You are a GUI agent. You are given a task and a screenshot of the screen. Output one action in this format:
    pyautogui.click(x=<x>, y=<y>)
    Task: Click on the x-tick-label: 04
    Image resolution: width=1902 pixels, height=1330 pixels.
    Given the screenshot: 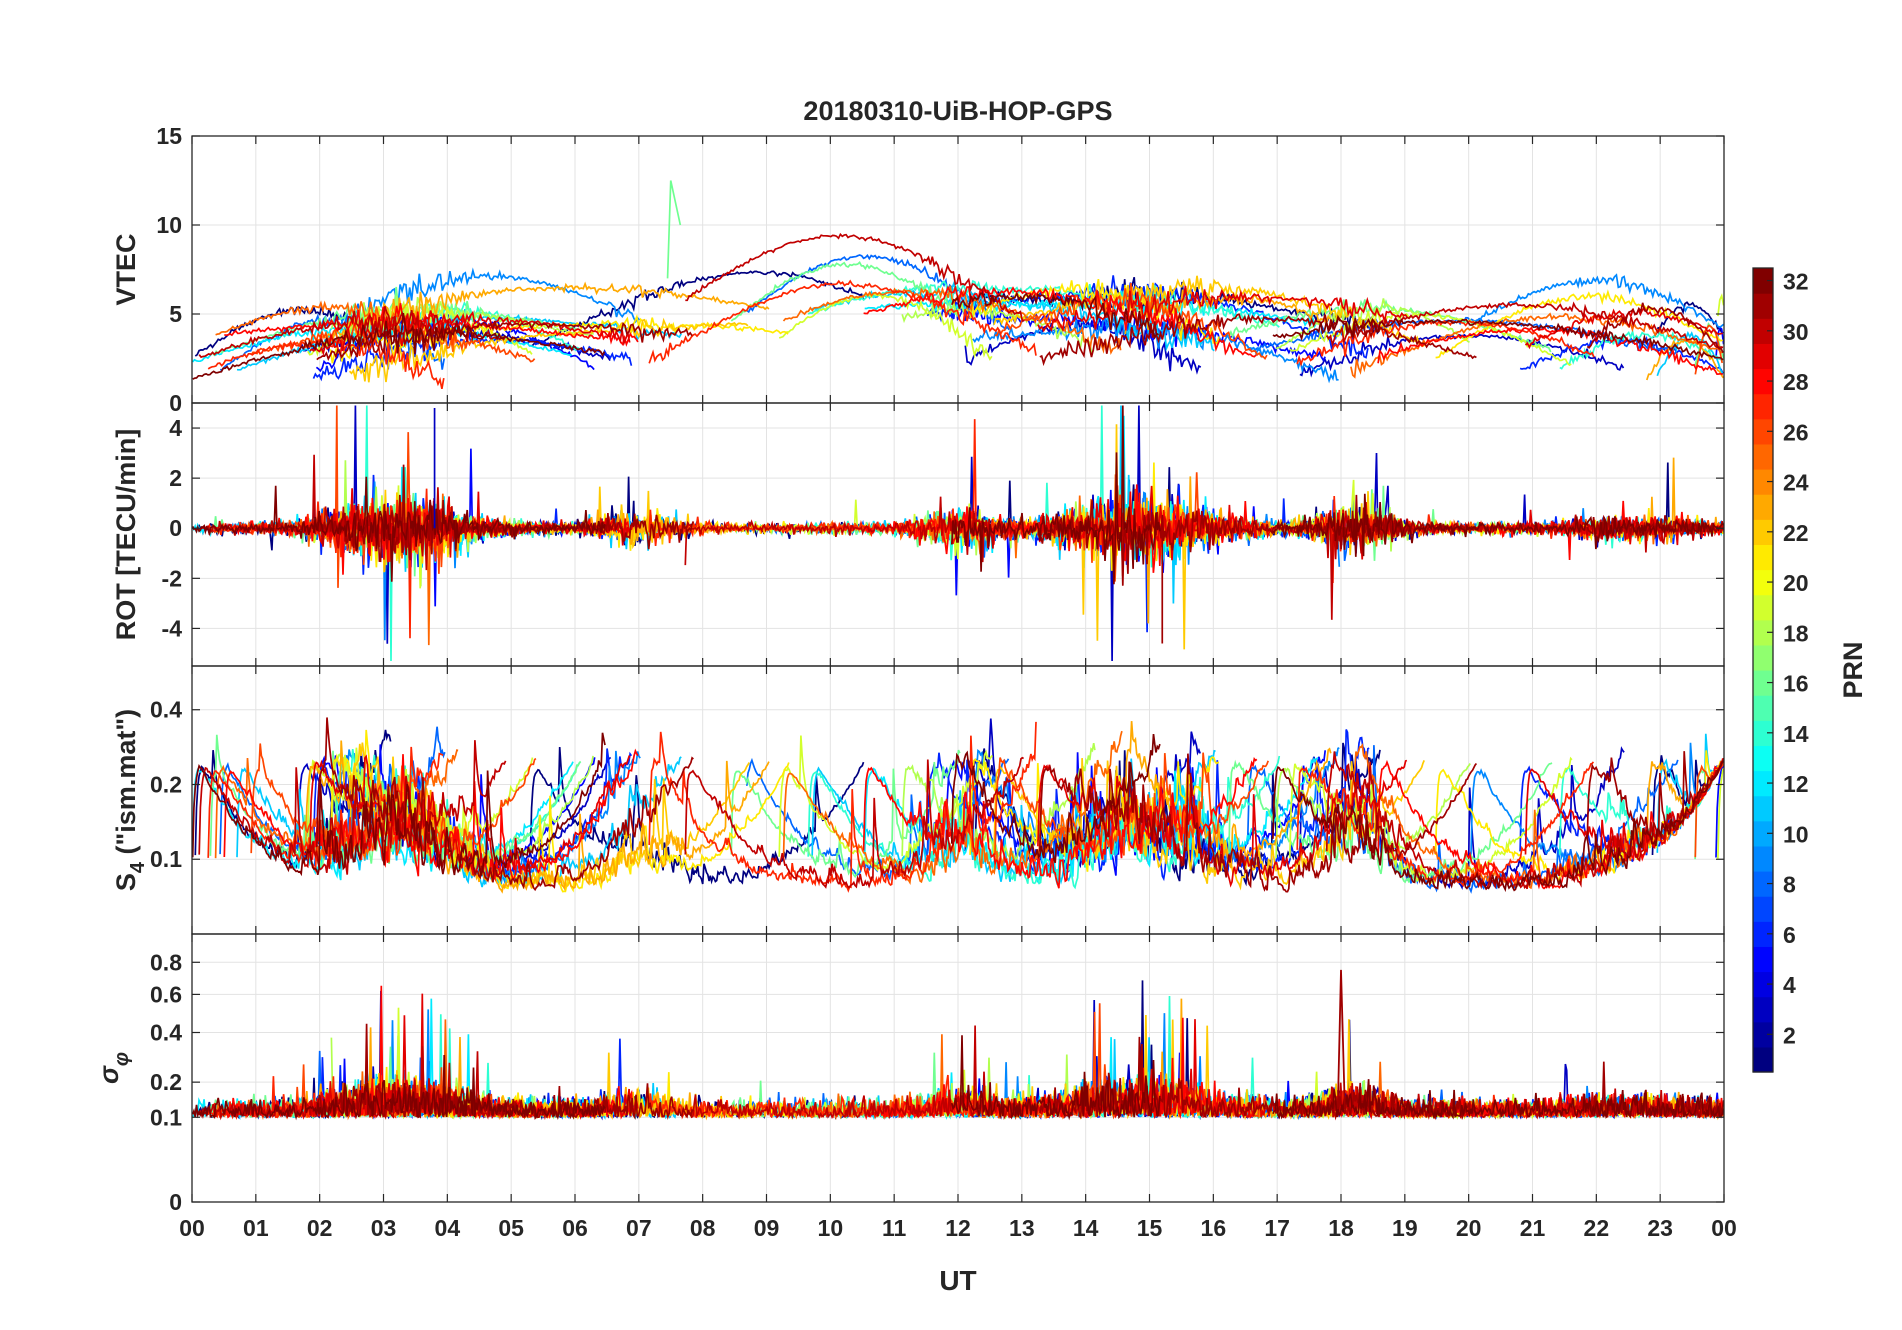 What is the action you would take?
    pyautogui.click(x=448, y=1228)
    